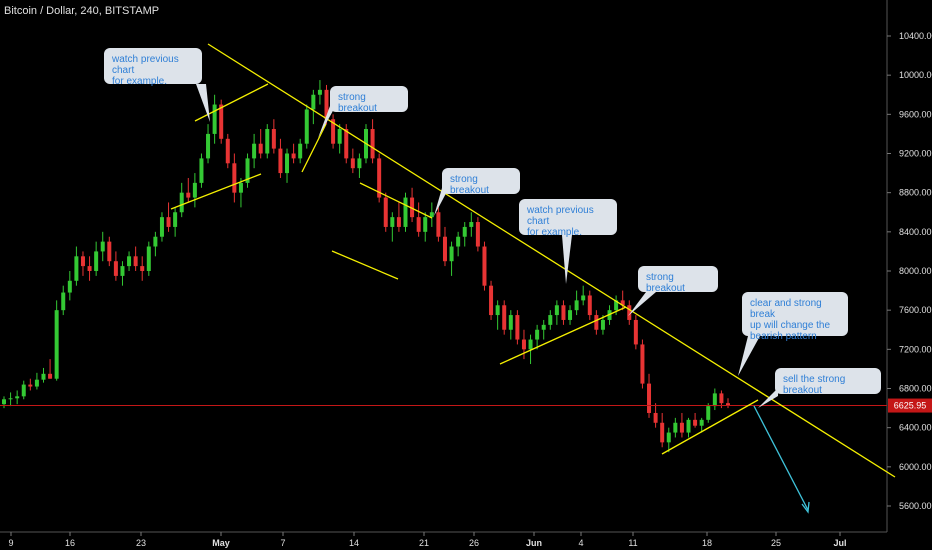  Describe the element at coordinates (915, 154) in the screenshot. I see `y-tick-label: 9200.00` at that location.